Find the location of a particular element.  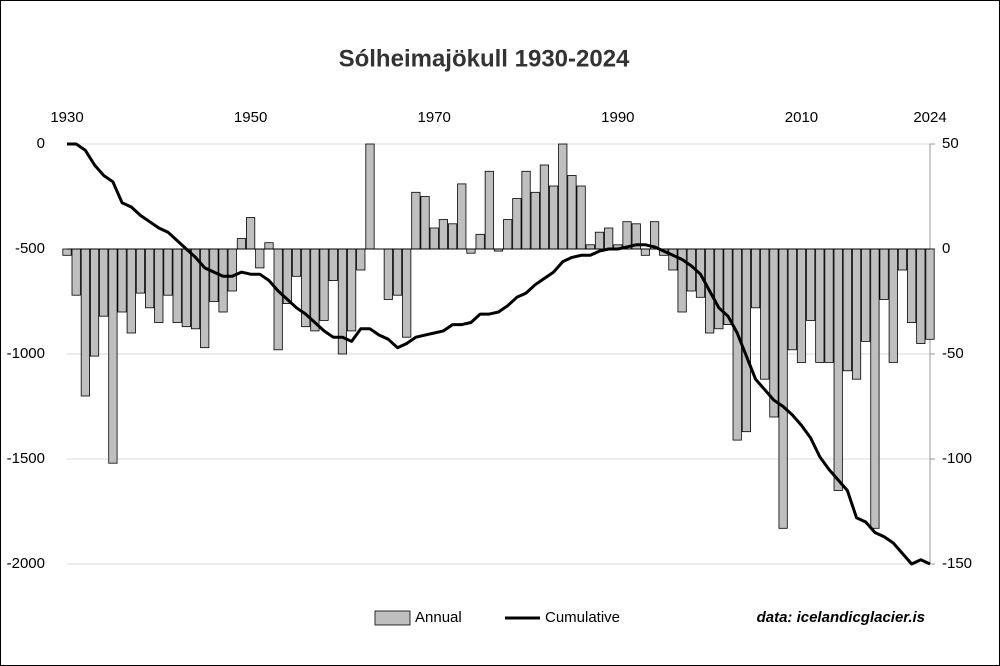

y2-tick-label: -50 is located at coordinates (953, 353).